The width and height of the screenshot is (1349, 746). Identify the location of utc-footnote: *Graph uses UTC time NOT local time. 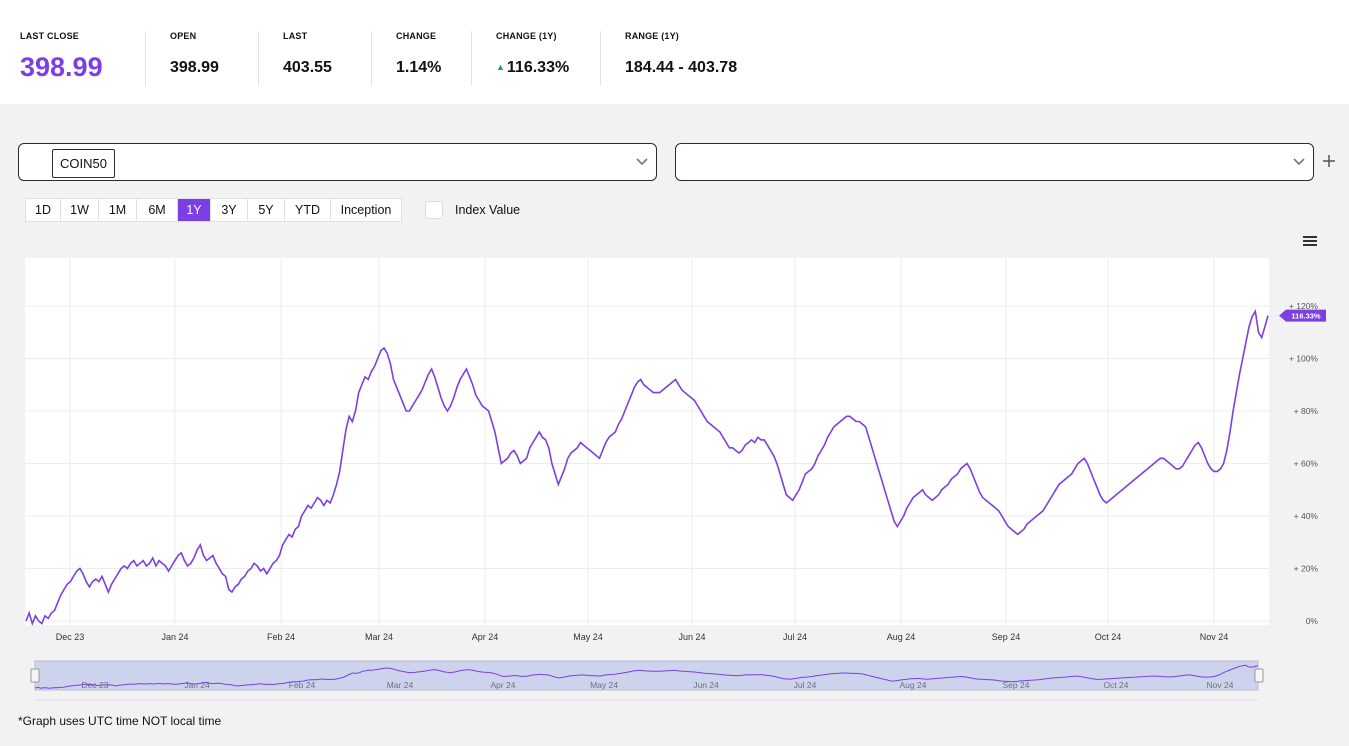
(120, 721).